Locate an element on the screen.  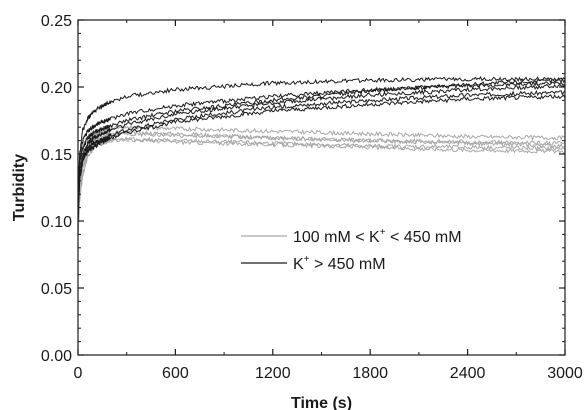
y-tick-label: 0.05 is located at coordinates (56, 289).